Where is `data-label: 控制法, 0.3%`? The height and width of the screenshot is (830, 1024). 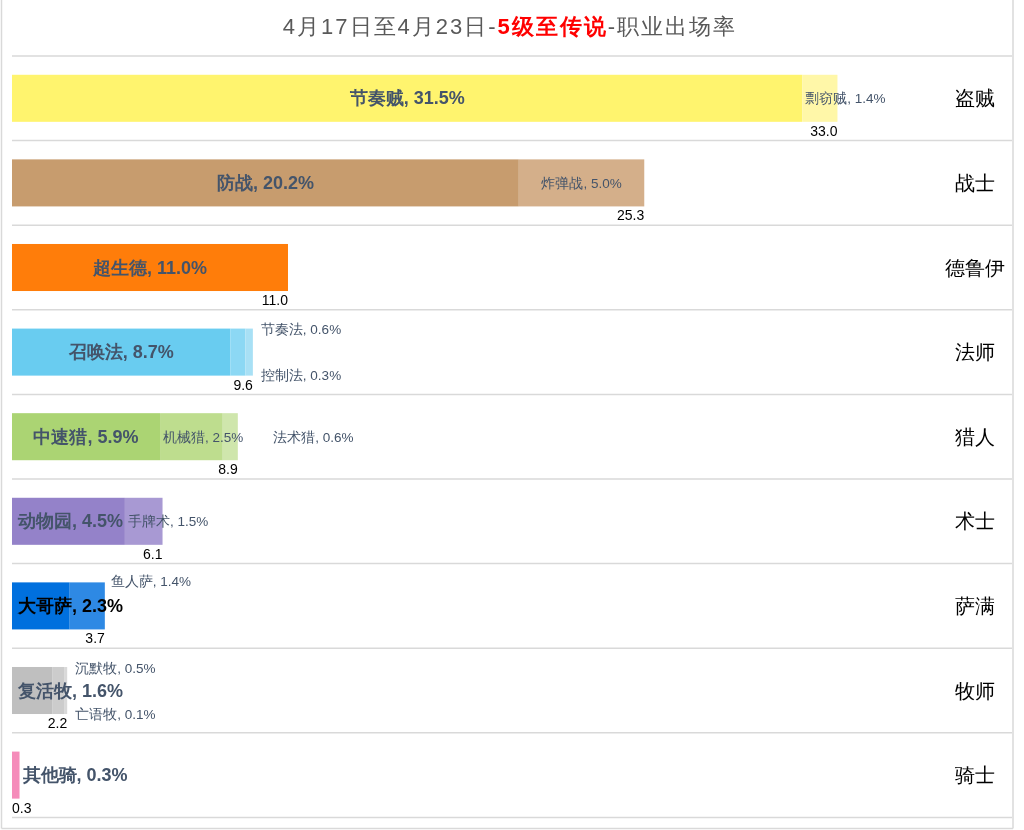
data-label: 控制法, 0.3% is located at coordinates (301, 375).